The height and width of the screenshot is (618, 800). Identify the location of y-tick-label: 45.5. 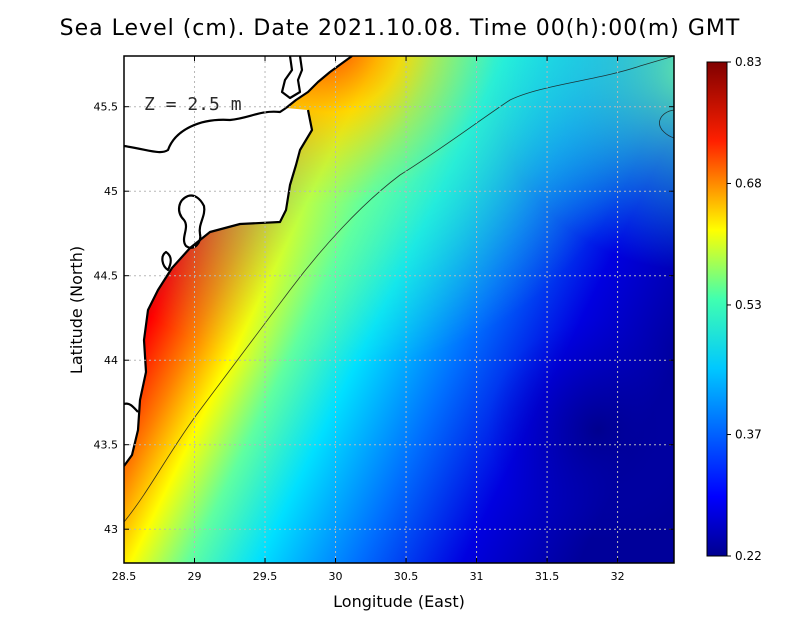
(106, 107).